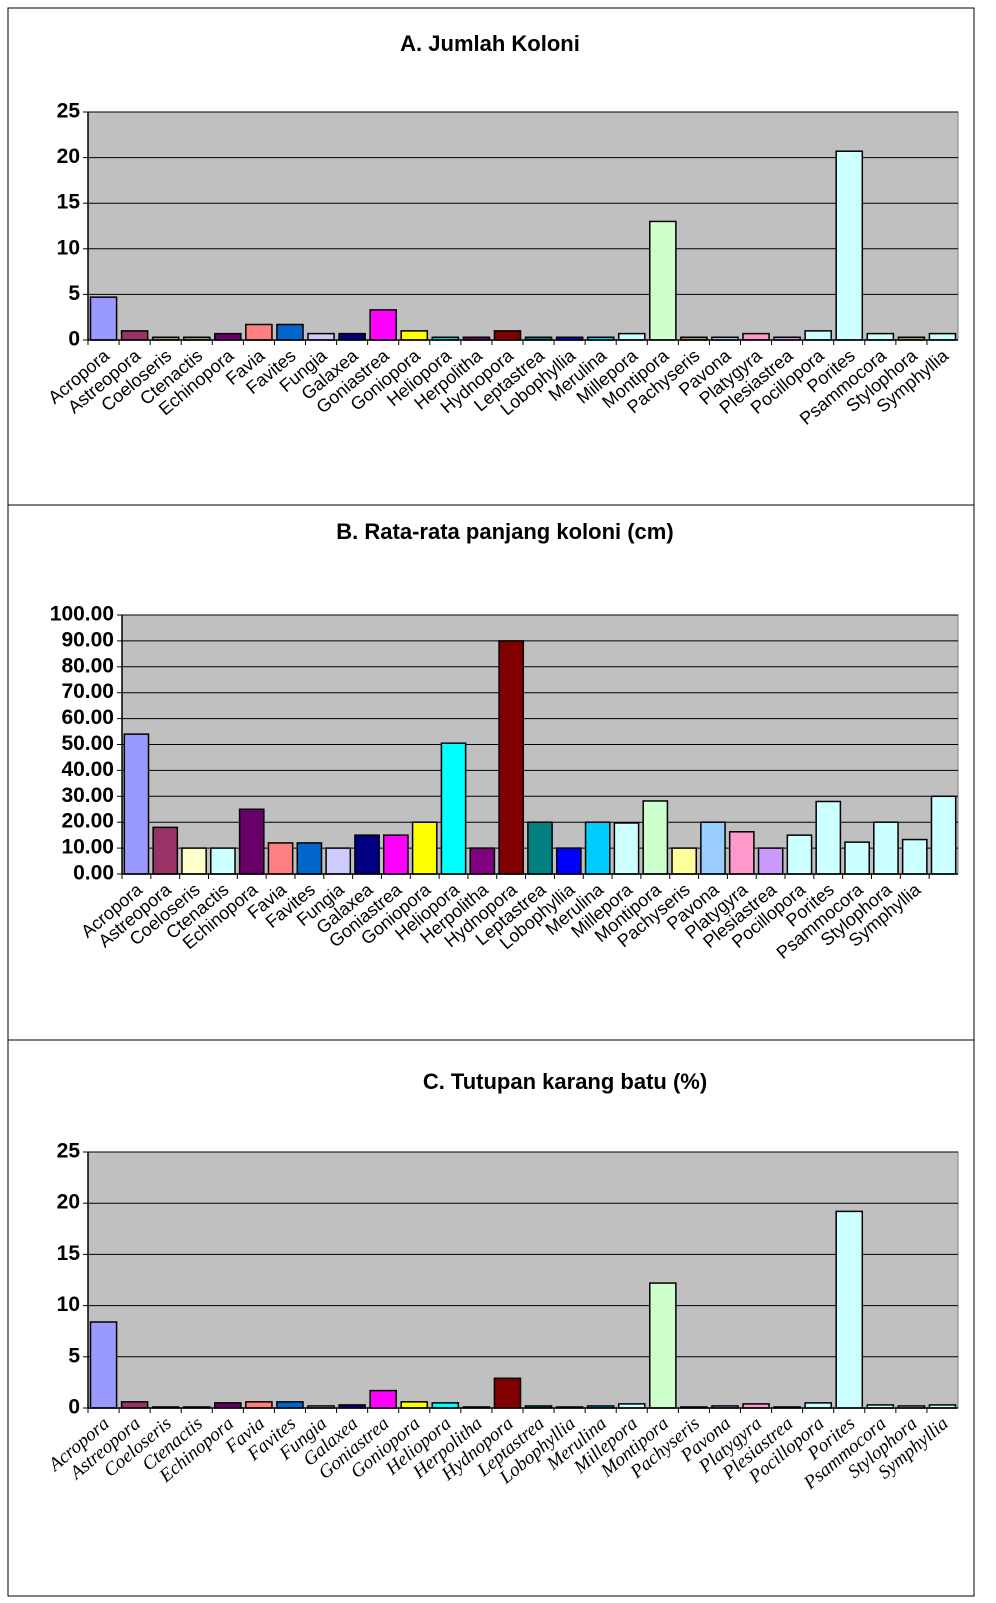  What do you see at coordinates (504, 531) in the screenshot?
I see `chart-title: B. Rata-rata panjang koloni (cm)` at bounding box center [504, 531].